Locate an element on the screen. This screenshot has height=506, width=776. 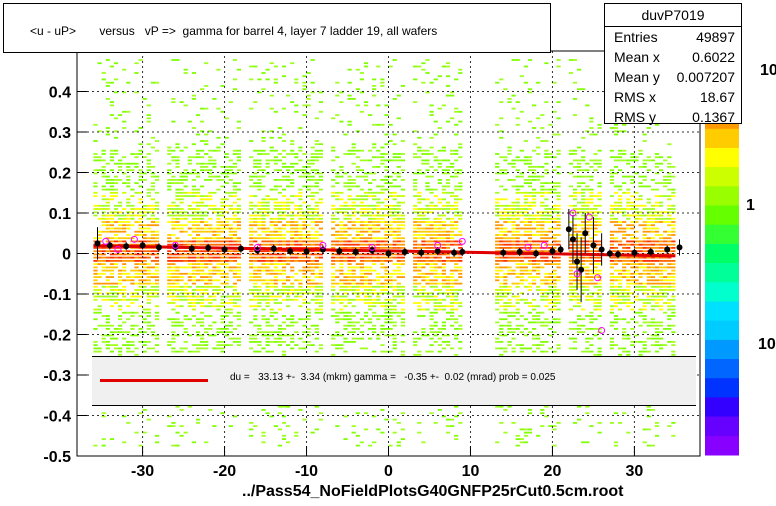
stats-value: 0.6022 is located at coordinates (713, 57).